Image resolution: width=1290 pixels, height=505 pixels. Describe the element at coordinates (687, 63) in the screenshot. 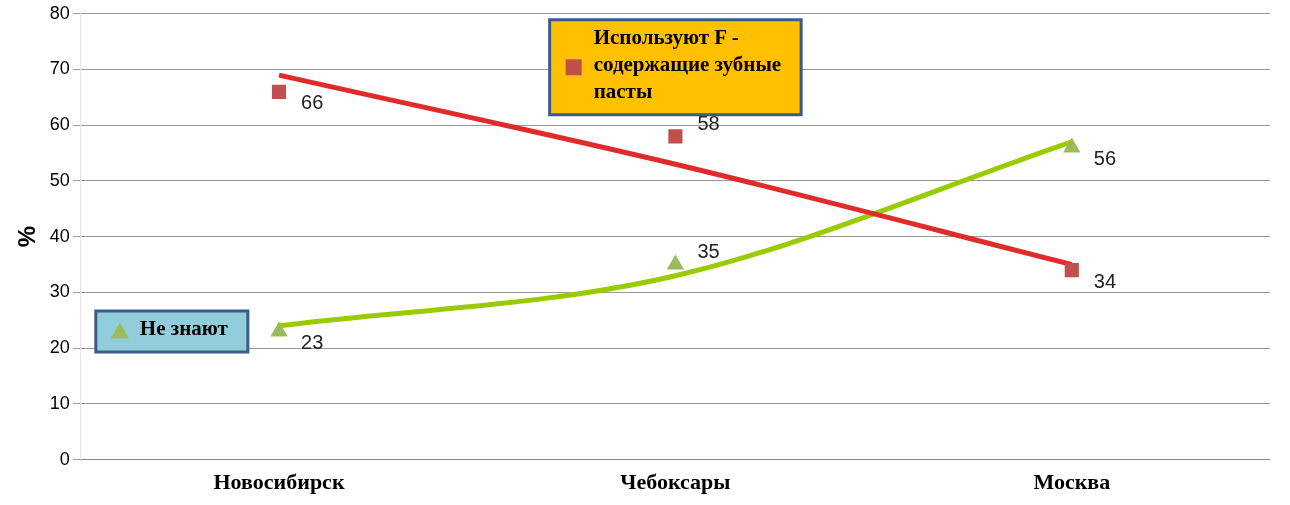

I see `legend-label: Используют F - содержащие зубные пасты` at that location.